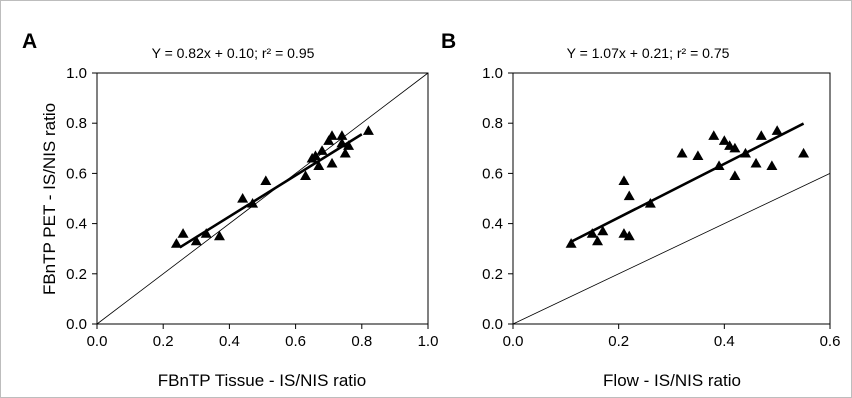 The width and height of the screenshot is (852, 398). I want to click on panel-b-x-tick-label: 0.6, so click(830, 341).